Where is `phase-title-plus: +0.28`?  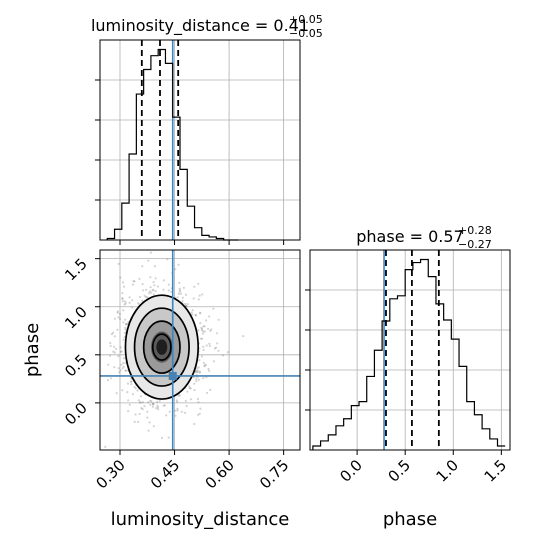
phase-title-plus: +0.28 is located at coordinates (475, 230).